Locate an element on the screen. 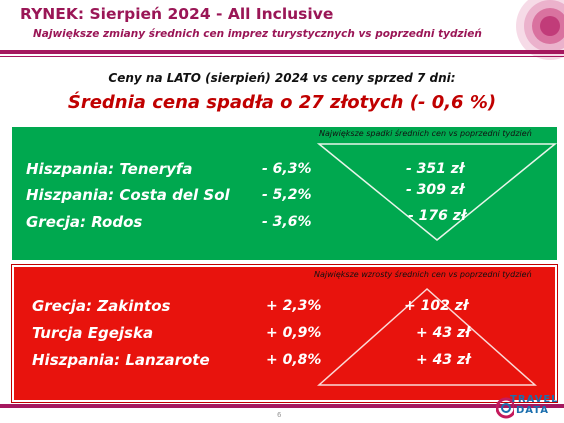  decrease-row-label: Hiszpania: Teneryfa is located at coordinates (109, 169).